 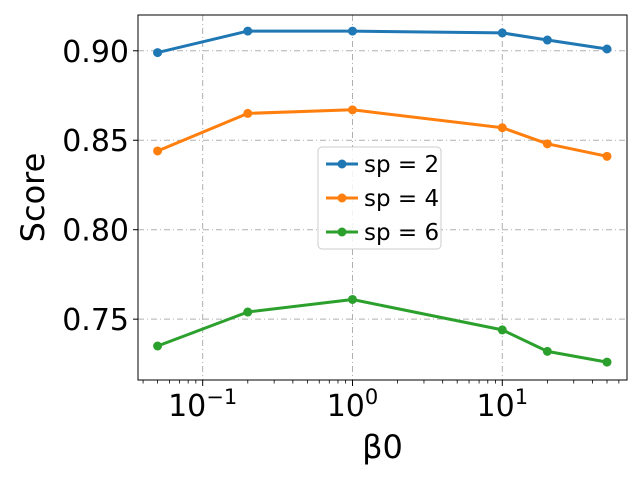 I want to click on y-tick-label: 0.80, so click(x=95, y=231).